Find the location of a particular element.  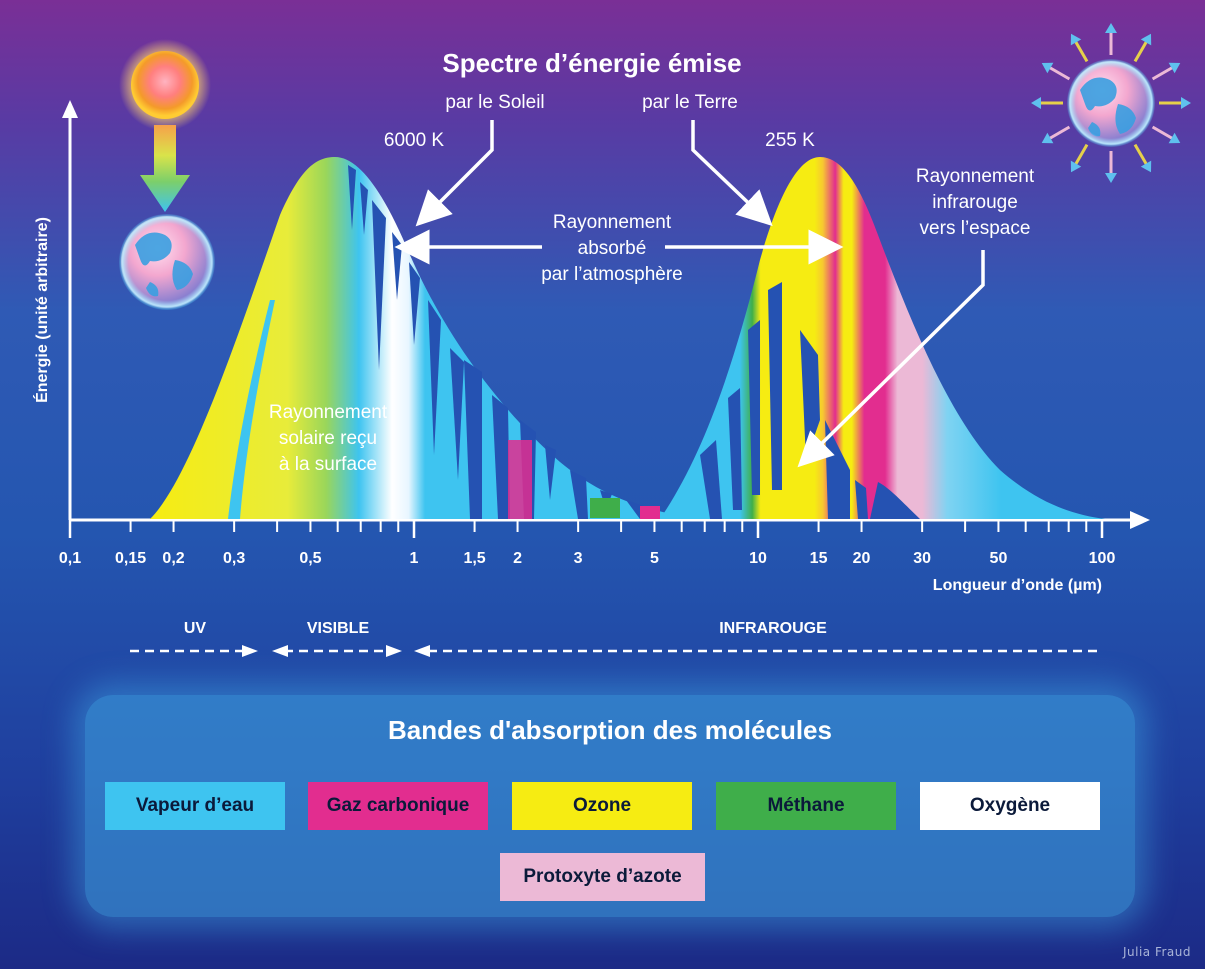

x-tick-label: 10 is located at coordinates (758, 558).